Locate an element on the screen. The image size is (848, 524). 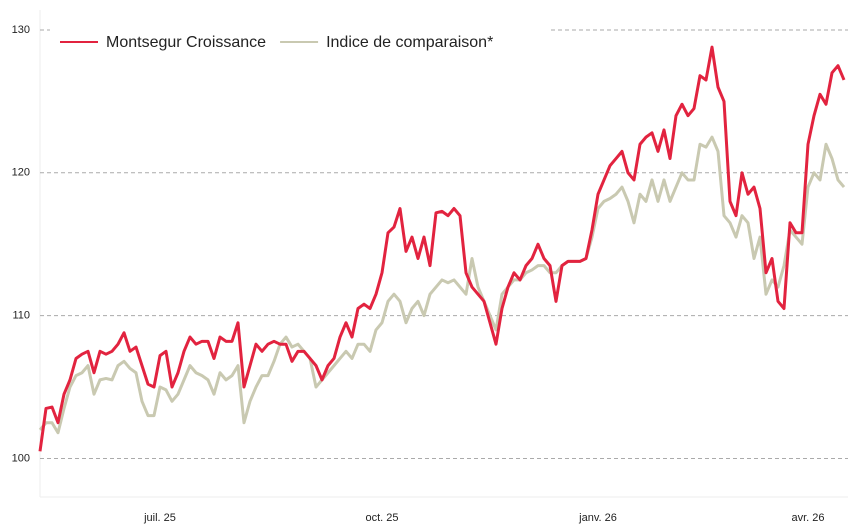
y-tick-label: 130 is located at coordinates (21, 30).